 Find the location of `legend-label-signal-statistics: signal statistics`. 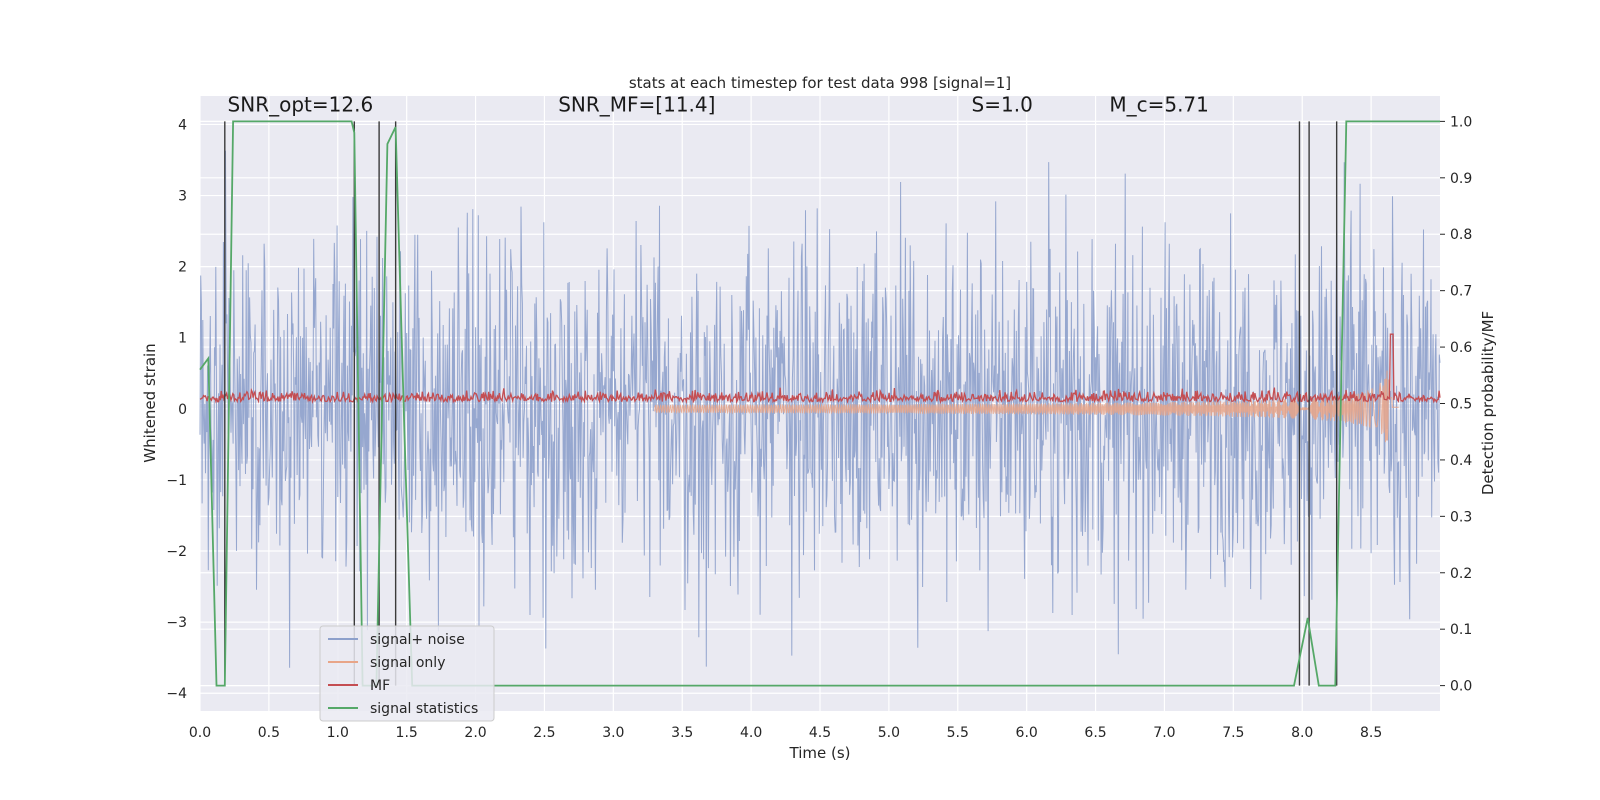

legend-label-signal-statistics: signal statistics is located at coordinates (424, 709).